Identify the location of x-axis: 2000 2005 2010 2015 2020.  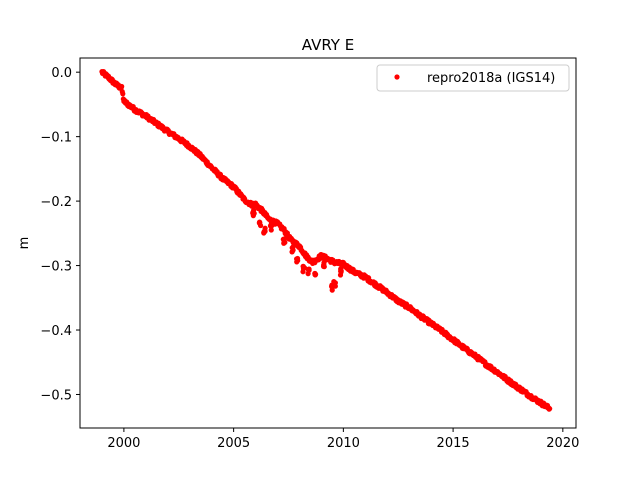
(343, 439).